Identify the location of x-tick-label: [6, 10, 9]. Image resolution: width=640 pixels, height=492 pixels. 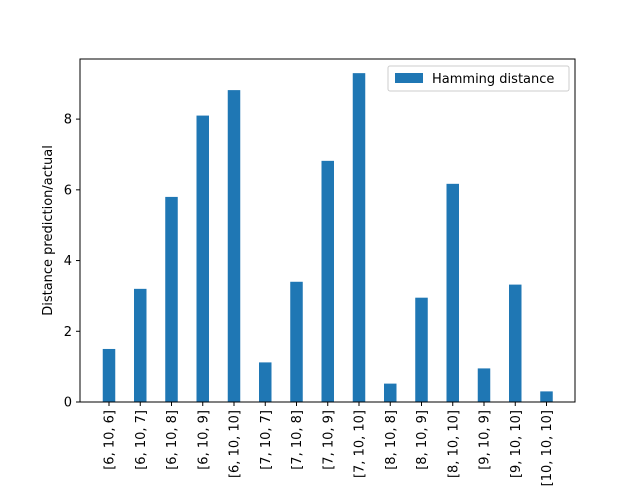
(203, 440).